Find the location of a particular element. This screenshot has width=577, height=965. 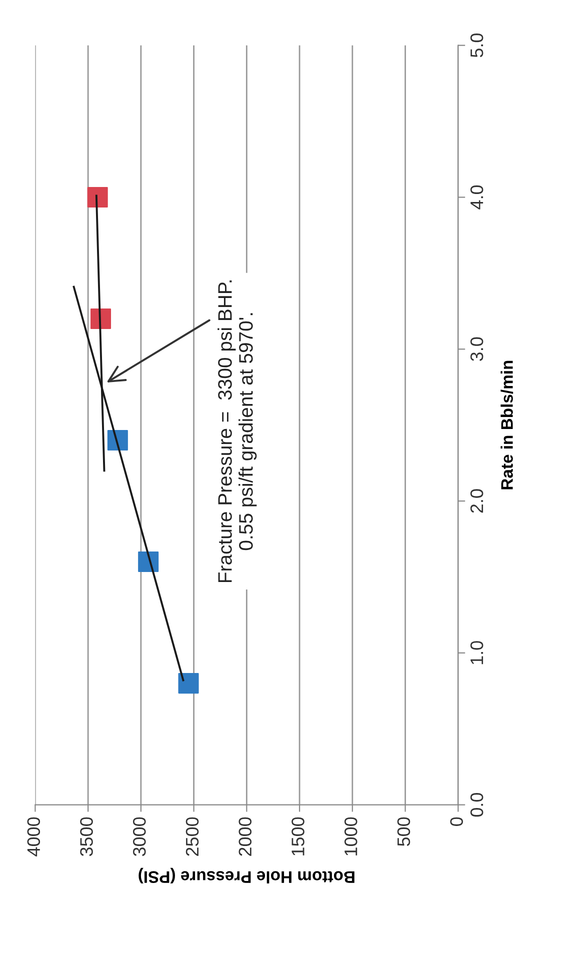

y-tick-label: 1.0 is located at coordinates (477, 652).